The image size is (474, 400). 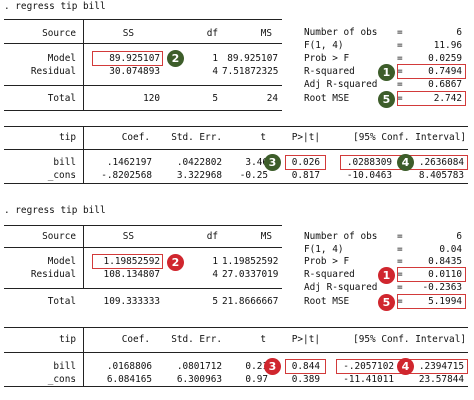 I want to click on stat-eq-nobs: =, so click(x=400, y=236).